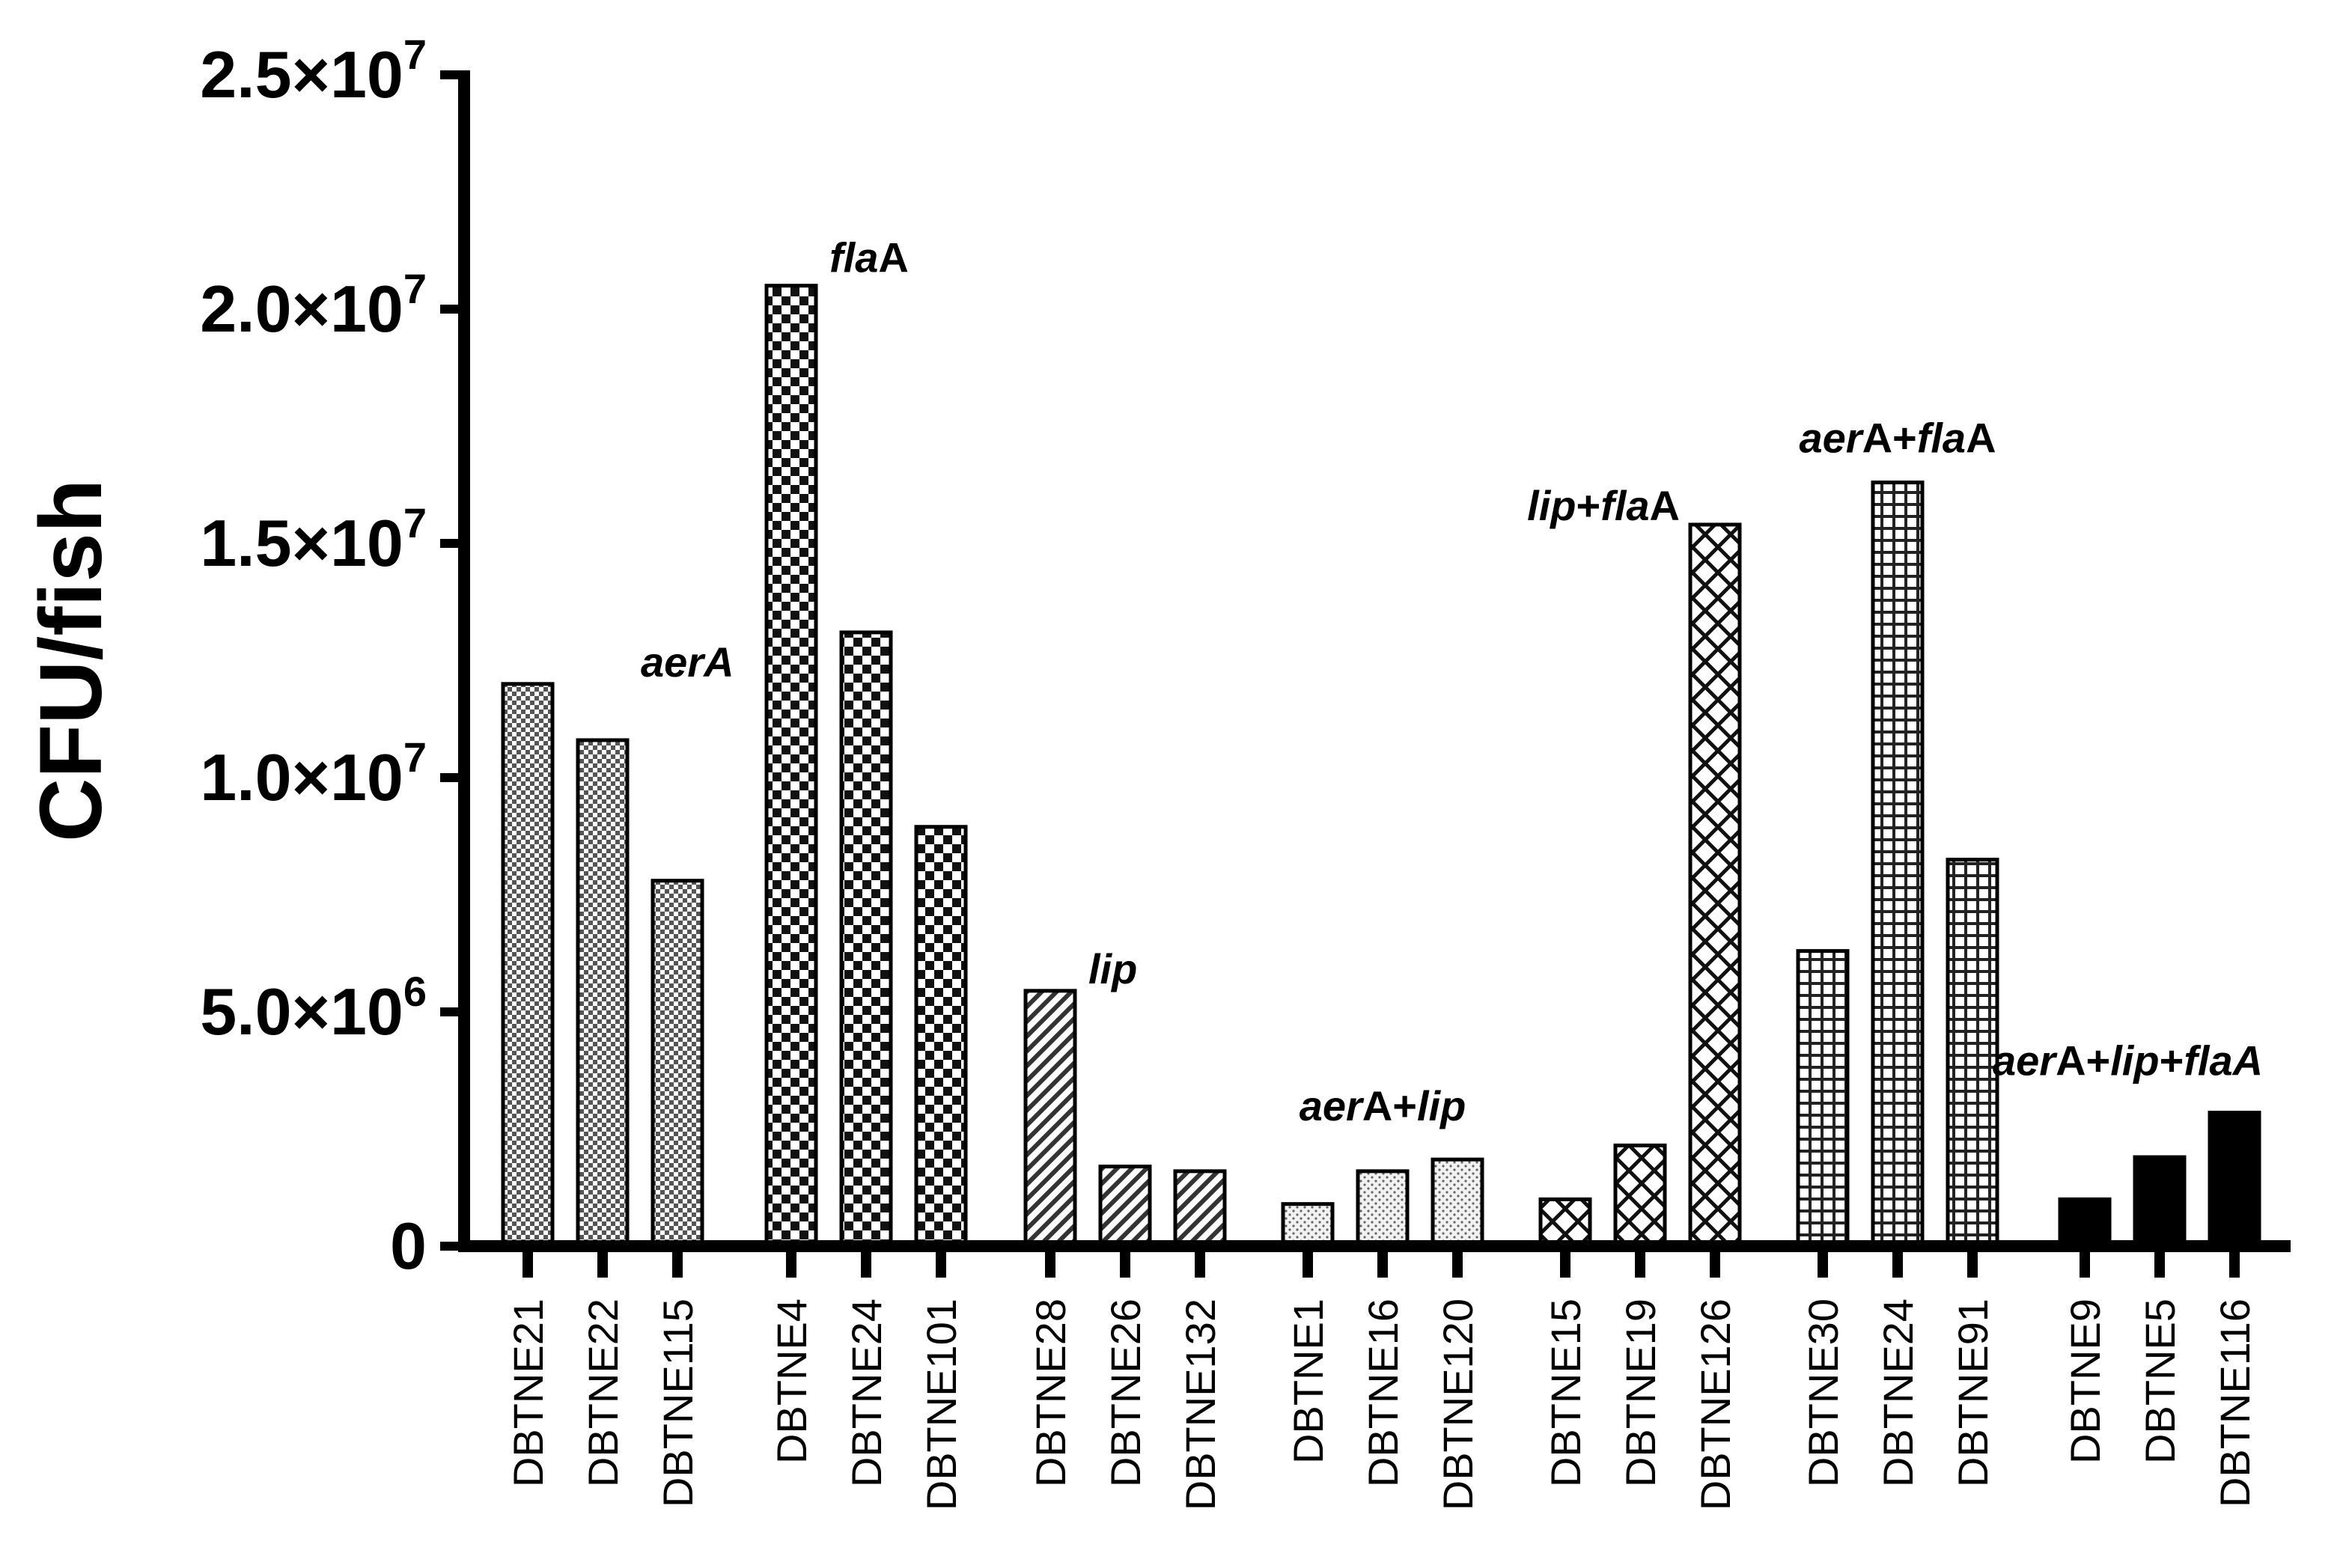  I want to click on bar-dbtne26, so click(1125, 1206).